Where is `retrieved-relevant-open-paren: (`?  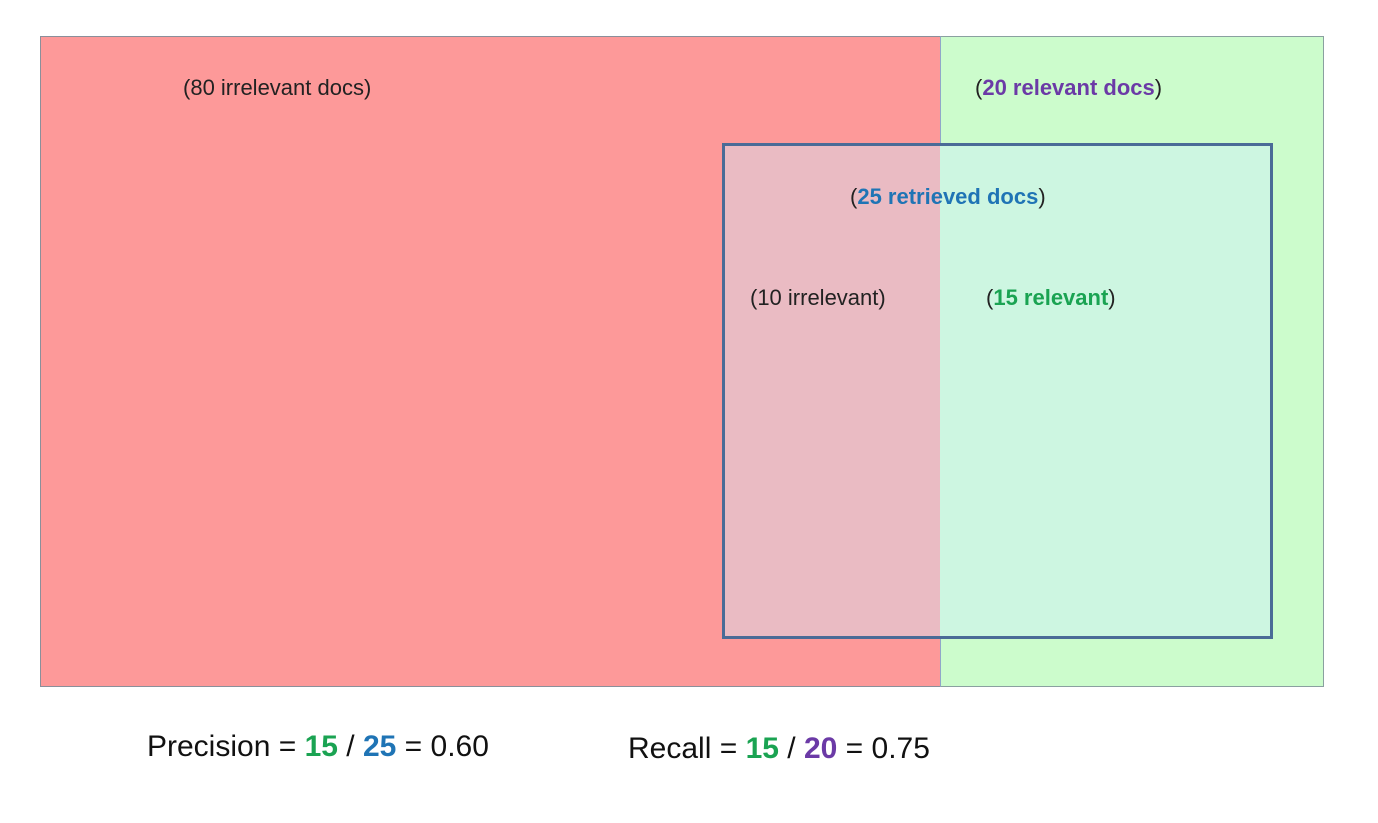 retrieved-relevant-open-paren: ( is located at coordinates (990, 297).